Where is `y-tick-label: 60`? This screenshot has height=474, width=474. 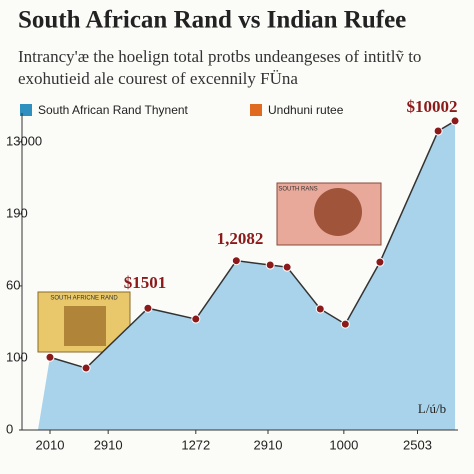 y-tick-label: 60 is located at coordinates (13, 284).